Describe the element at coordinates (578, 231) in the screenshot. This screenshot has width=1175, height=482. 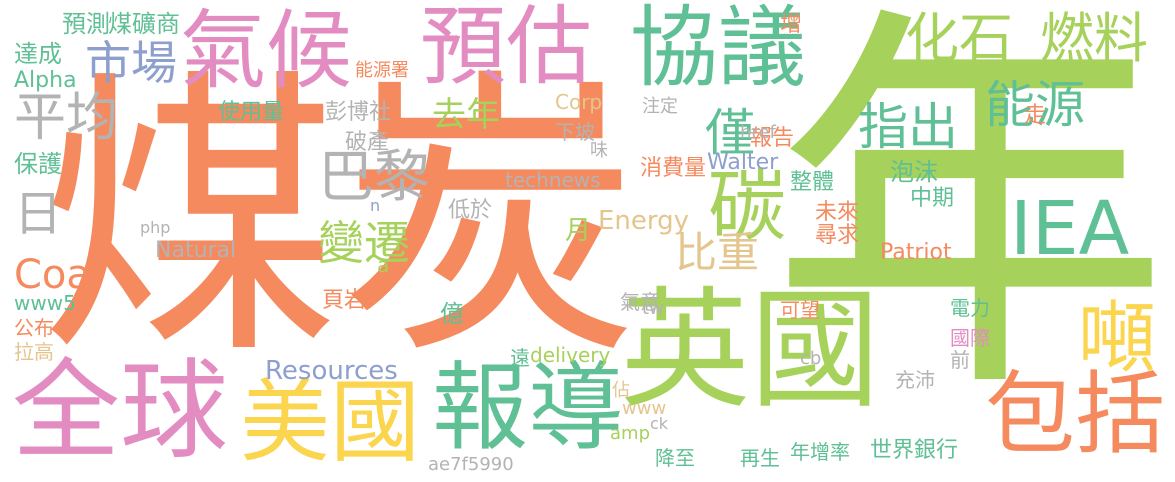
I see `word-month: 月` at that location.